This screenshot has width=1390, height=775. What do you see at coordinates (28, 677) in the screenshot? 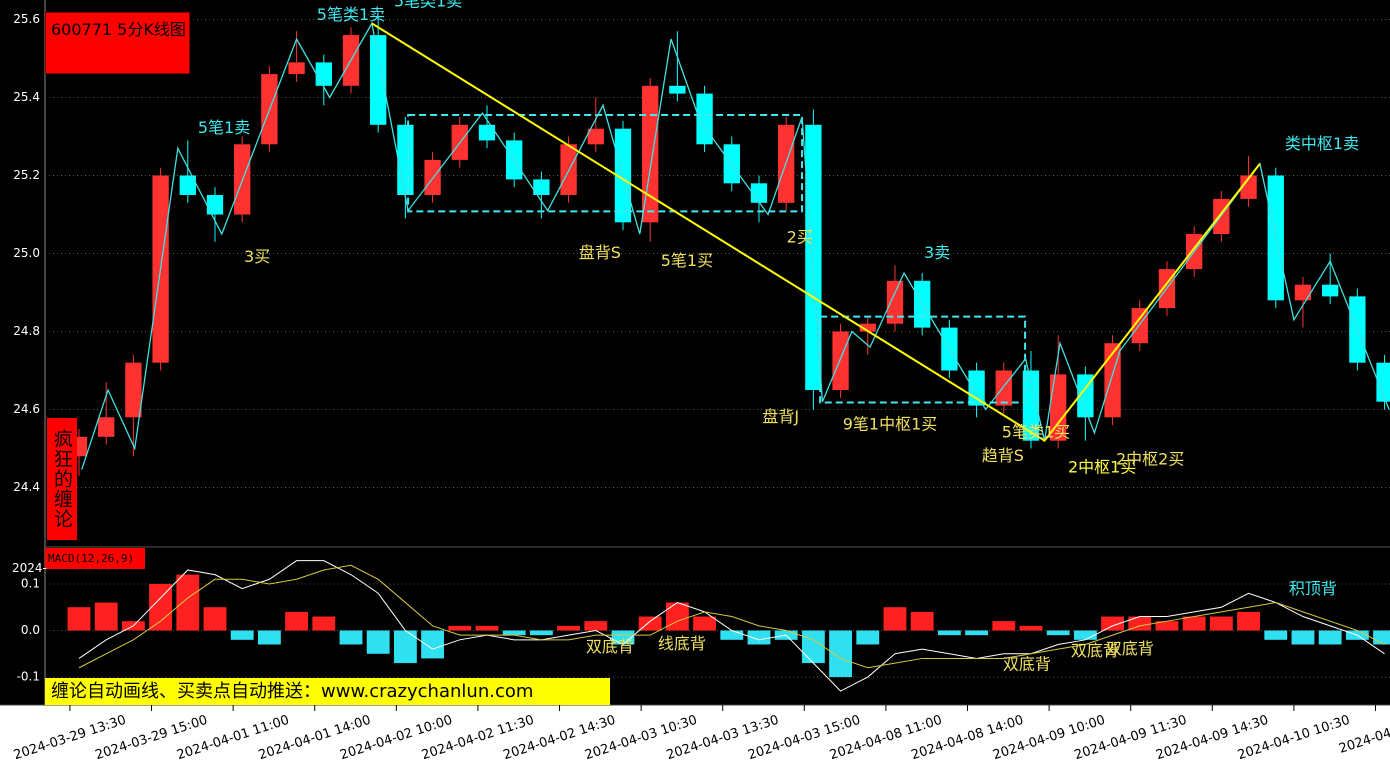
I see `y-tick-label: -0.1` at bounding box center [28, 677].